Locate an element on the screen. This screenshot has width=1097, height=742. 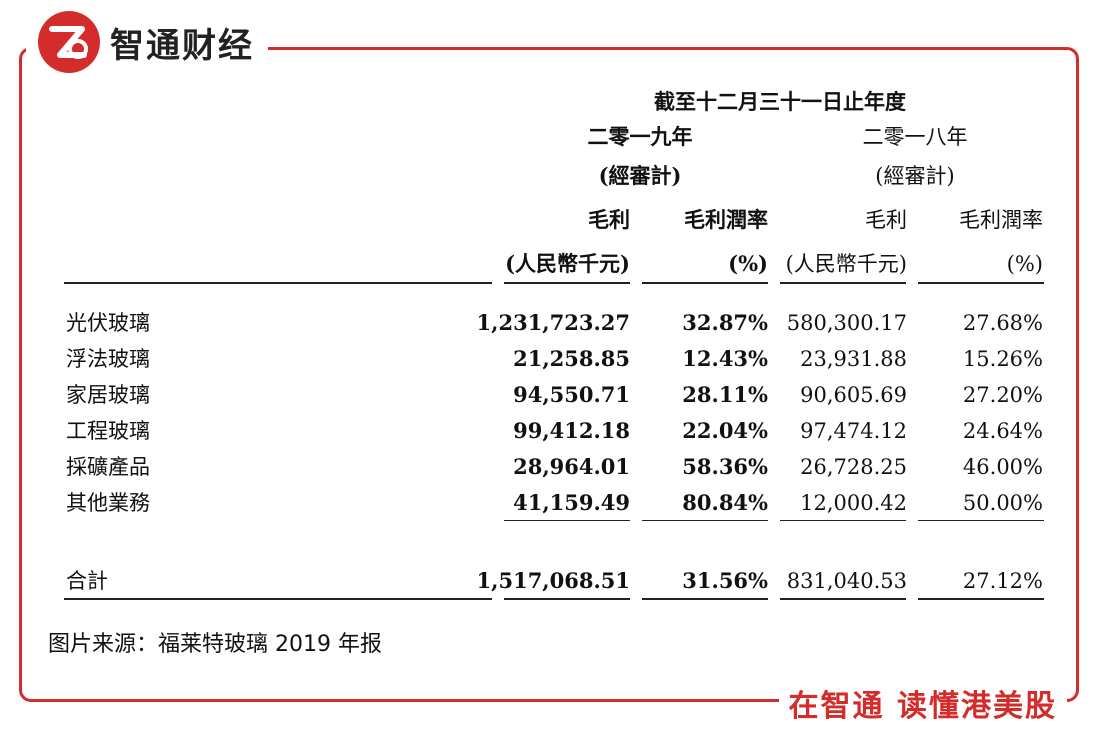
col-2019-margin-label: 毛利潤率 is located at coordinates (726, 219).